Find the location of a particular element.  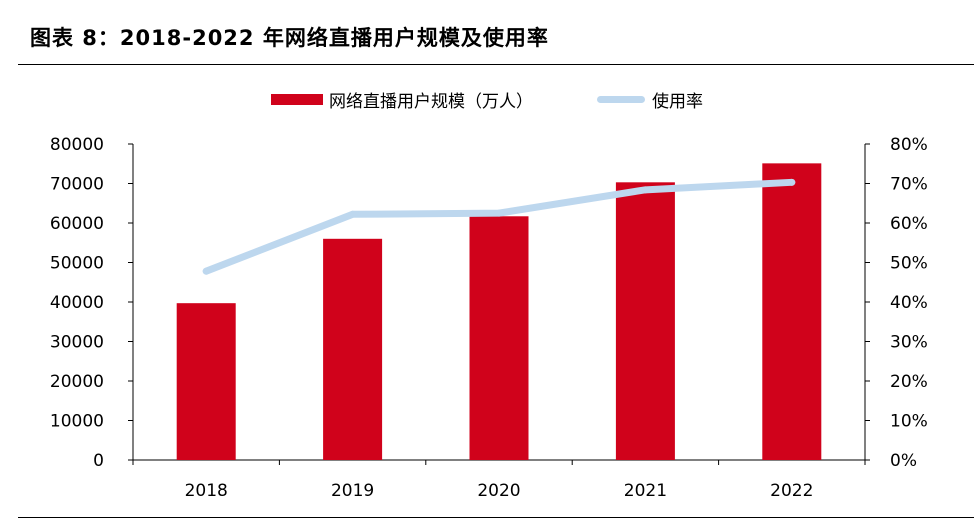

left-tick-label: 50000 is located at coordinates (77, 264).